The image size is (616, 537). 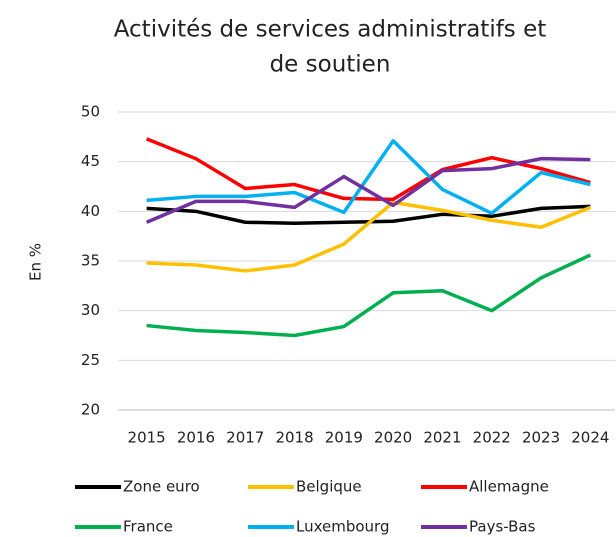 What do you see at coordinates (147, 438) in the screenshot?
I see `x-tick-label: 2015` at bounding box center [147, 438].